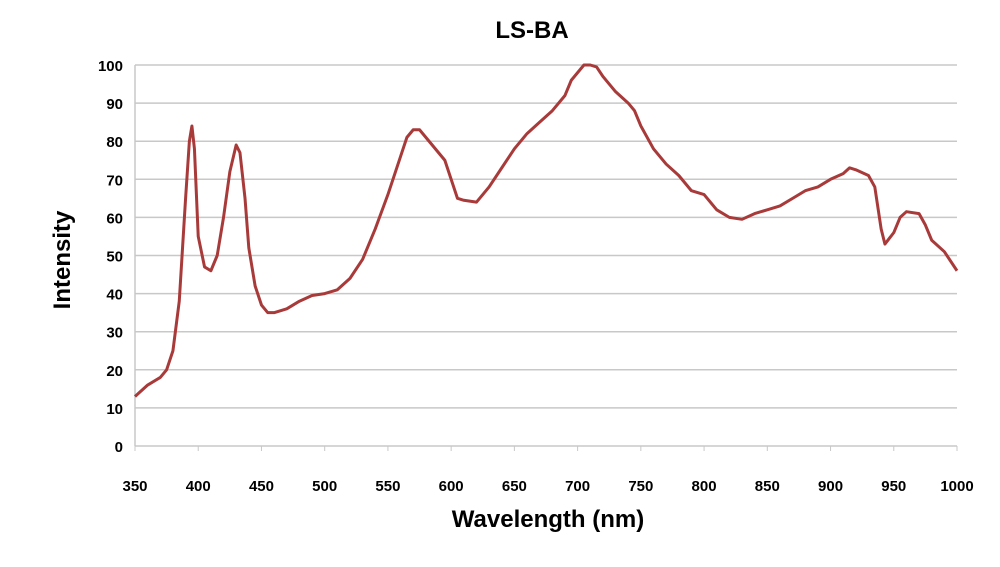  What do you see at coordinates (114, 409) in the screenshot?
I see `y-tick-label: 10` at bounding box center [114, 409].